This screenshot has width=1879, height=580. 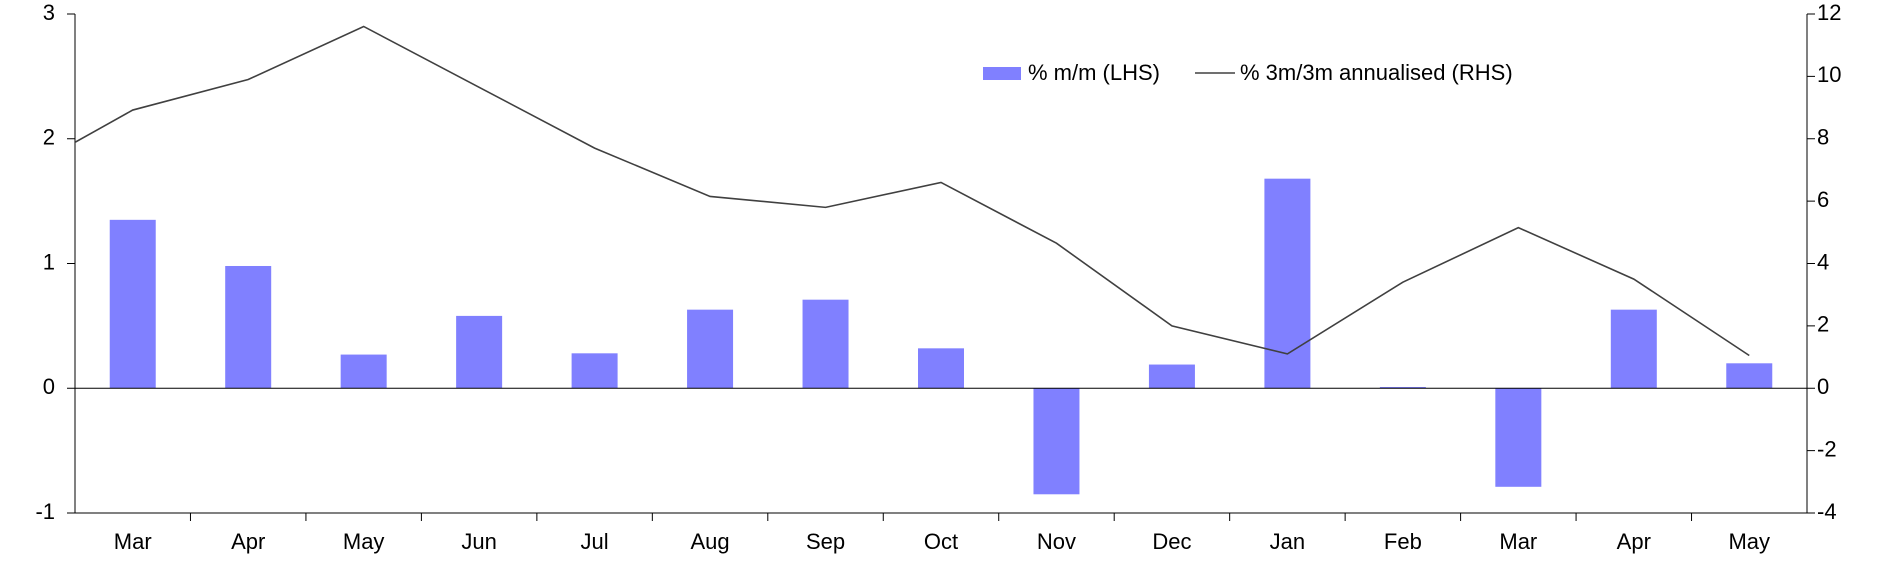 What do you see at coordinates (478, 541) in the screenshot?
I see `x-tick-label: Jun` at bounding box center [478, 541].